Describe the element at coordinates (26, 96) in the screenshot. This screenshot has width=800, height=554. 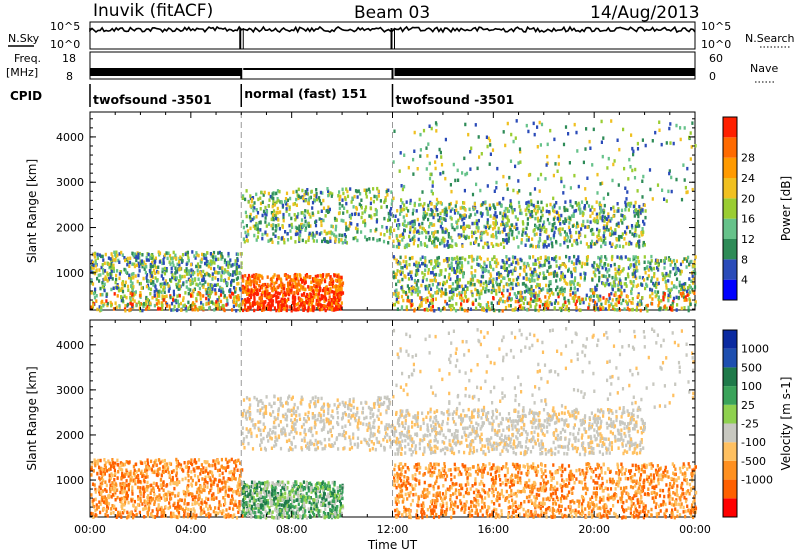
I see `cpid-label: CPID` at that location.